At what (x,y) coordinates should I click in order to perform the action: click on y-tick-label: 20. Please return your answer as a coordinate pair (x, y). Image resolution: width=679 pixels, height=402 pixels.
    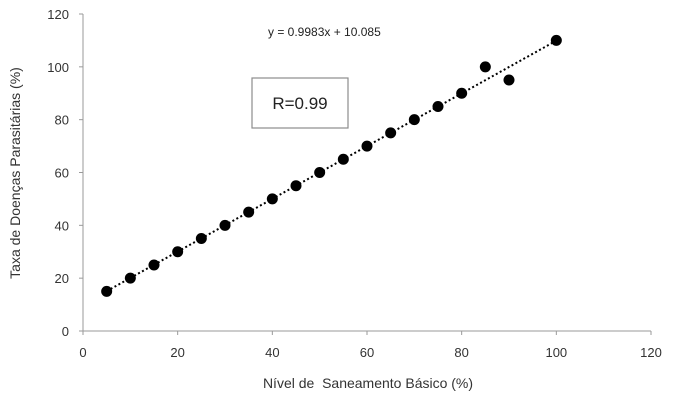
    Looking at the image, I should click on (62, 278).